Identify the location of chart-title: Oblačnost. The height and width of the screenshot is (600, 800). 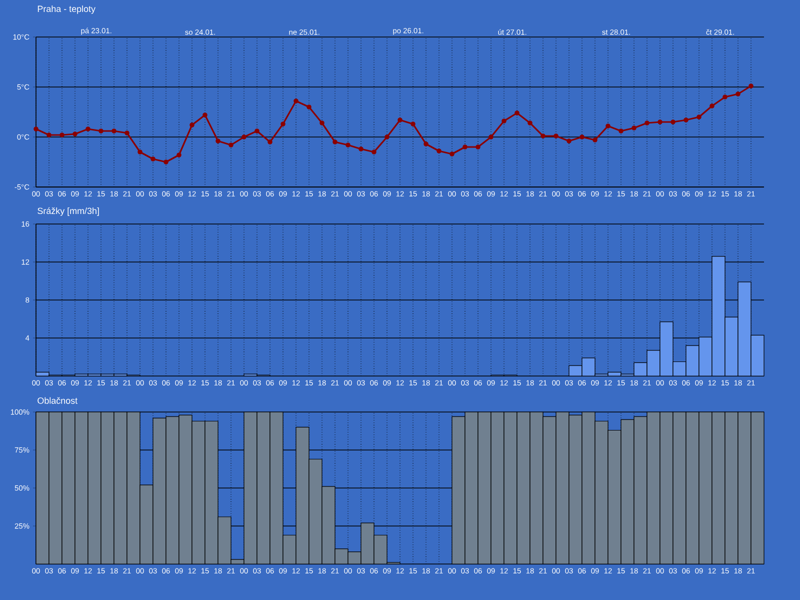
(58, 400).